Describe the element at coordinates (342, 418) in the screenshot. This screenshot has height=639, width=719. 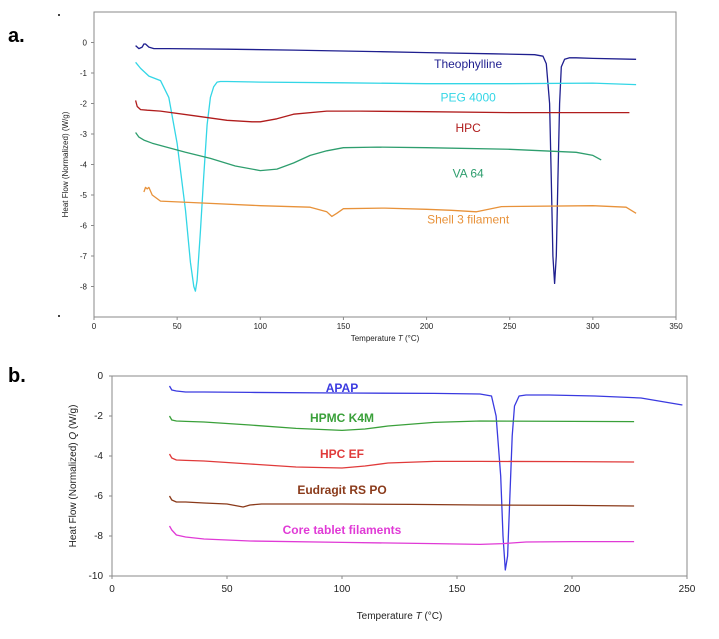
I see `series-label: HPMC K4M` at that location.